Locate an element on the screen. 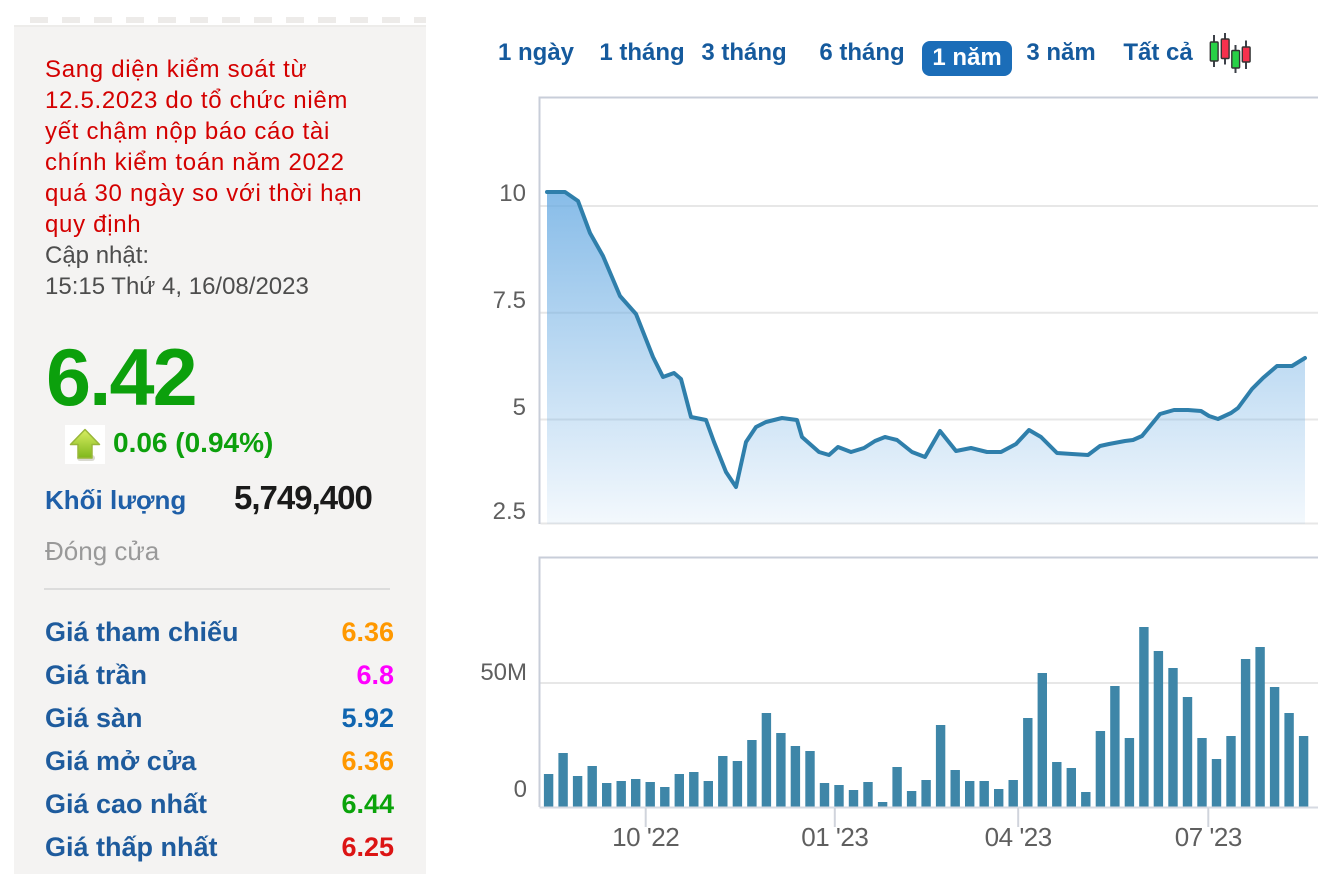  svg-text: 5 is located at coordinates (519, 407).